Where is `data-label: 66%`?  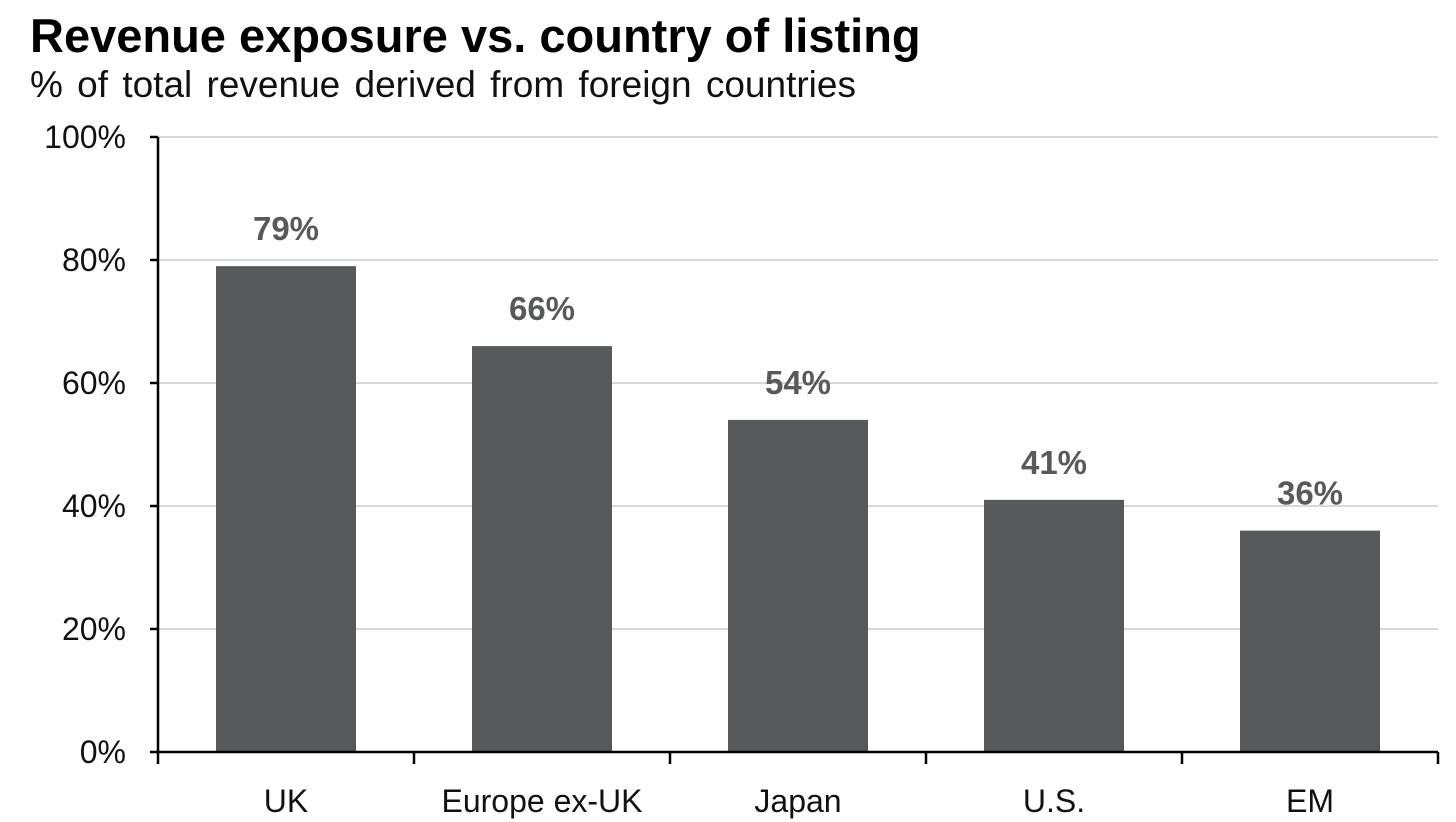
data-label: 66% is located at coordinates (542, 308).